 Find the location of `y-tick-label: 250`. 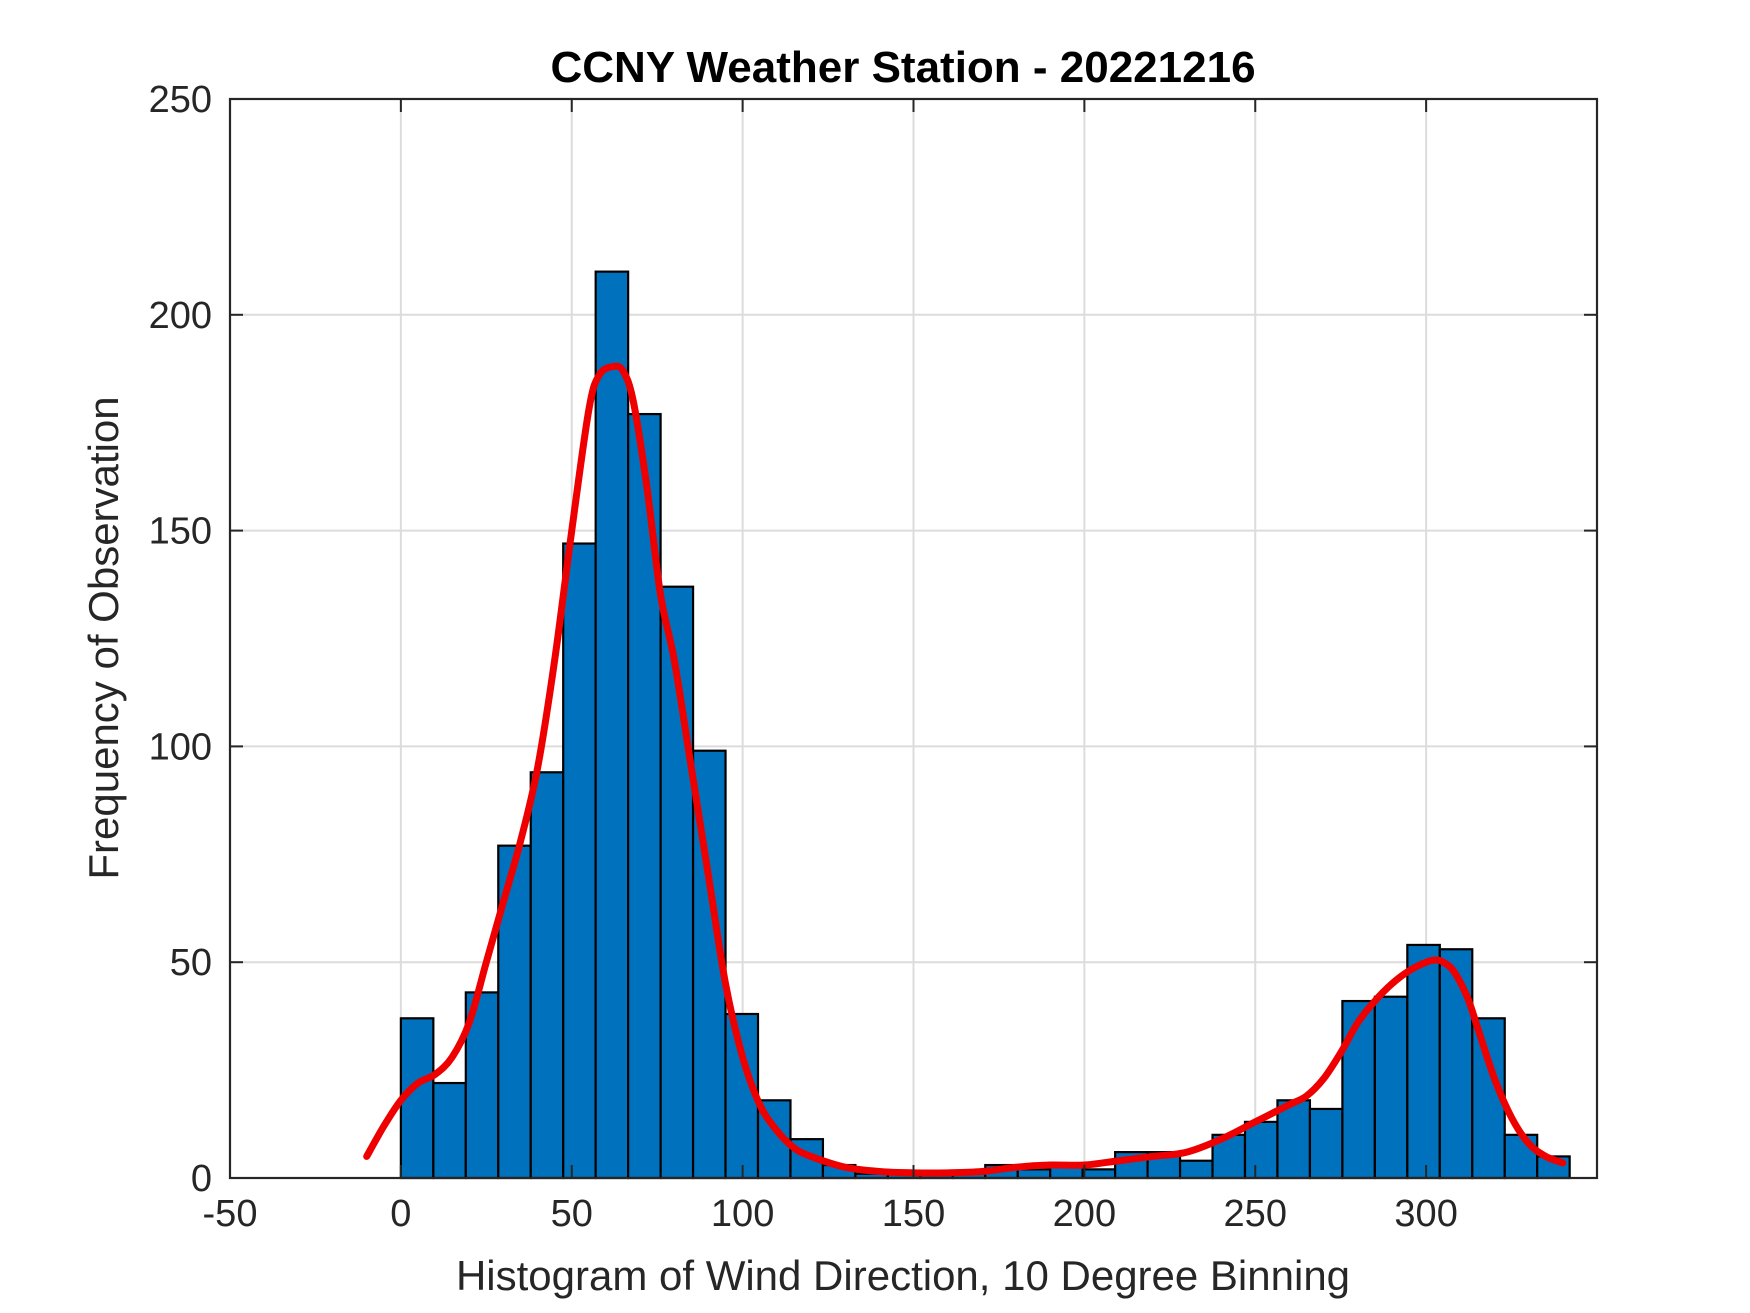

y-tick-label: 250 is located at coordinates (180, 100).